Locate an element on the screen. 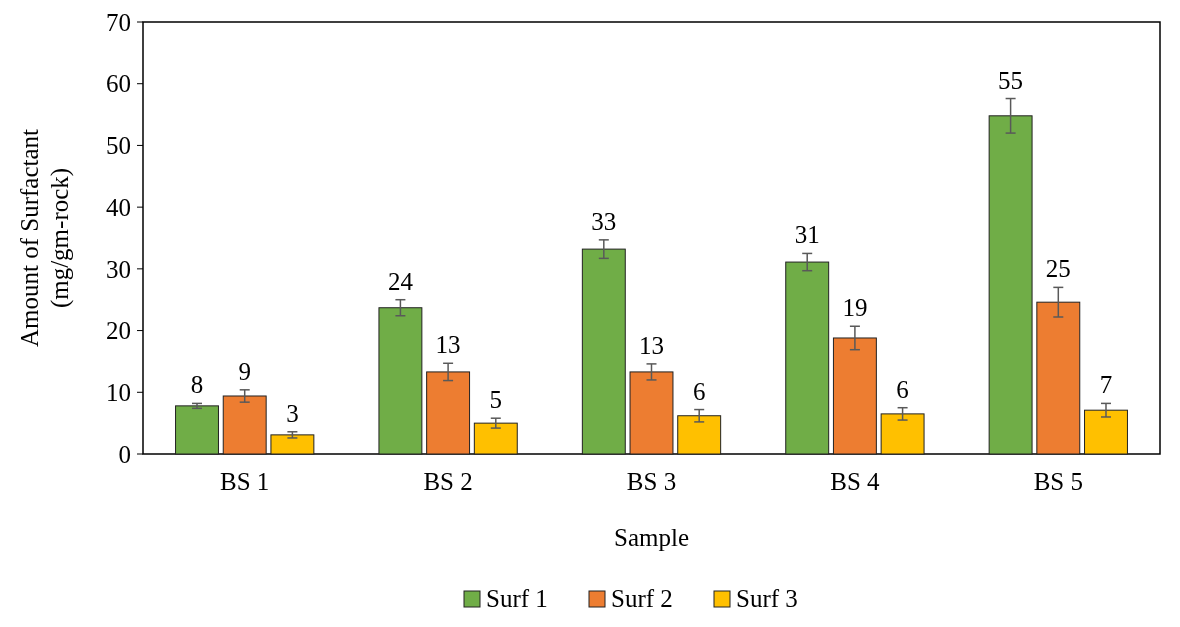 The image size is (1180, 627). x-tick-label: BS 1 is located at coordinates (245, 481).